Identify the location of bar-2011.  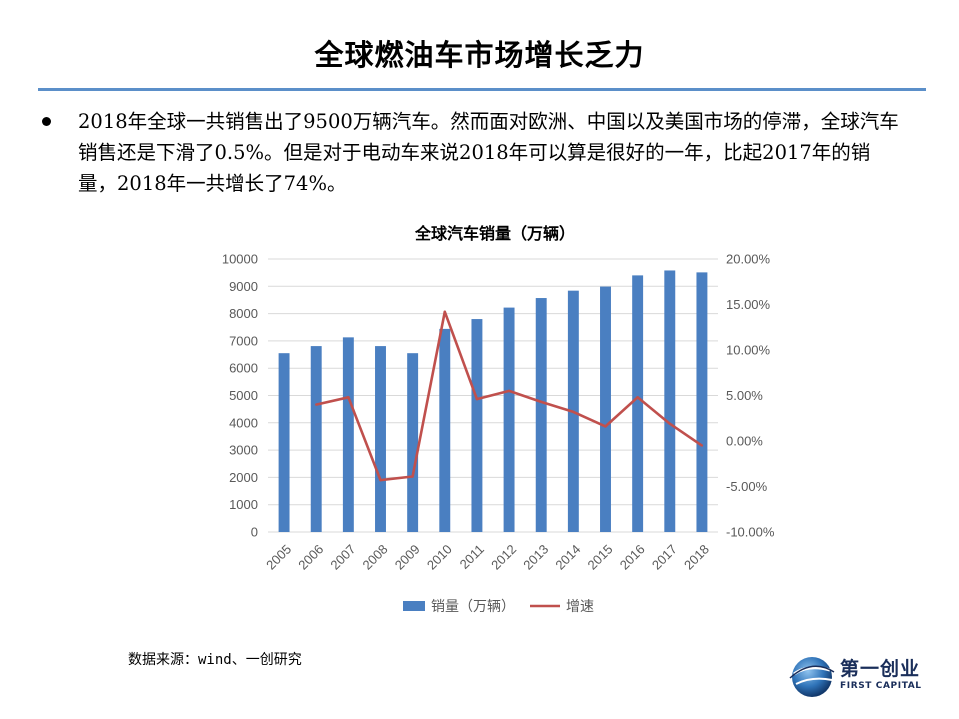
(477, 425).